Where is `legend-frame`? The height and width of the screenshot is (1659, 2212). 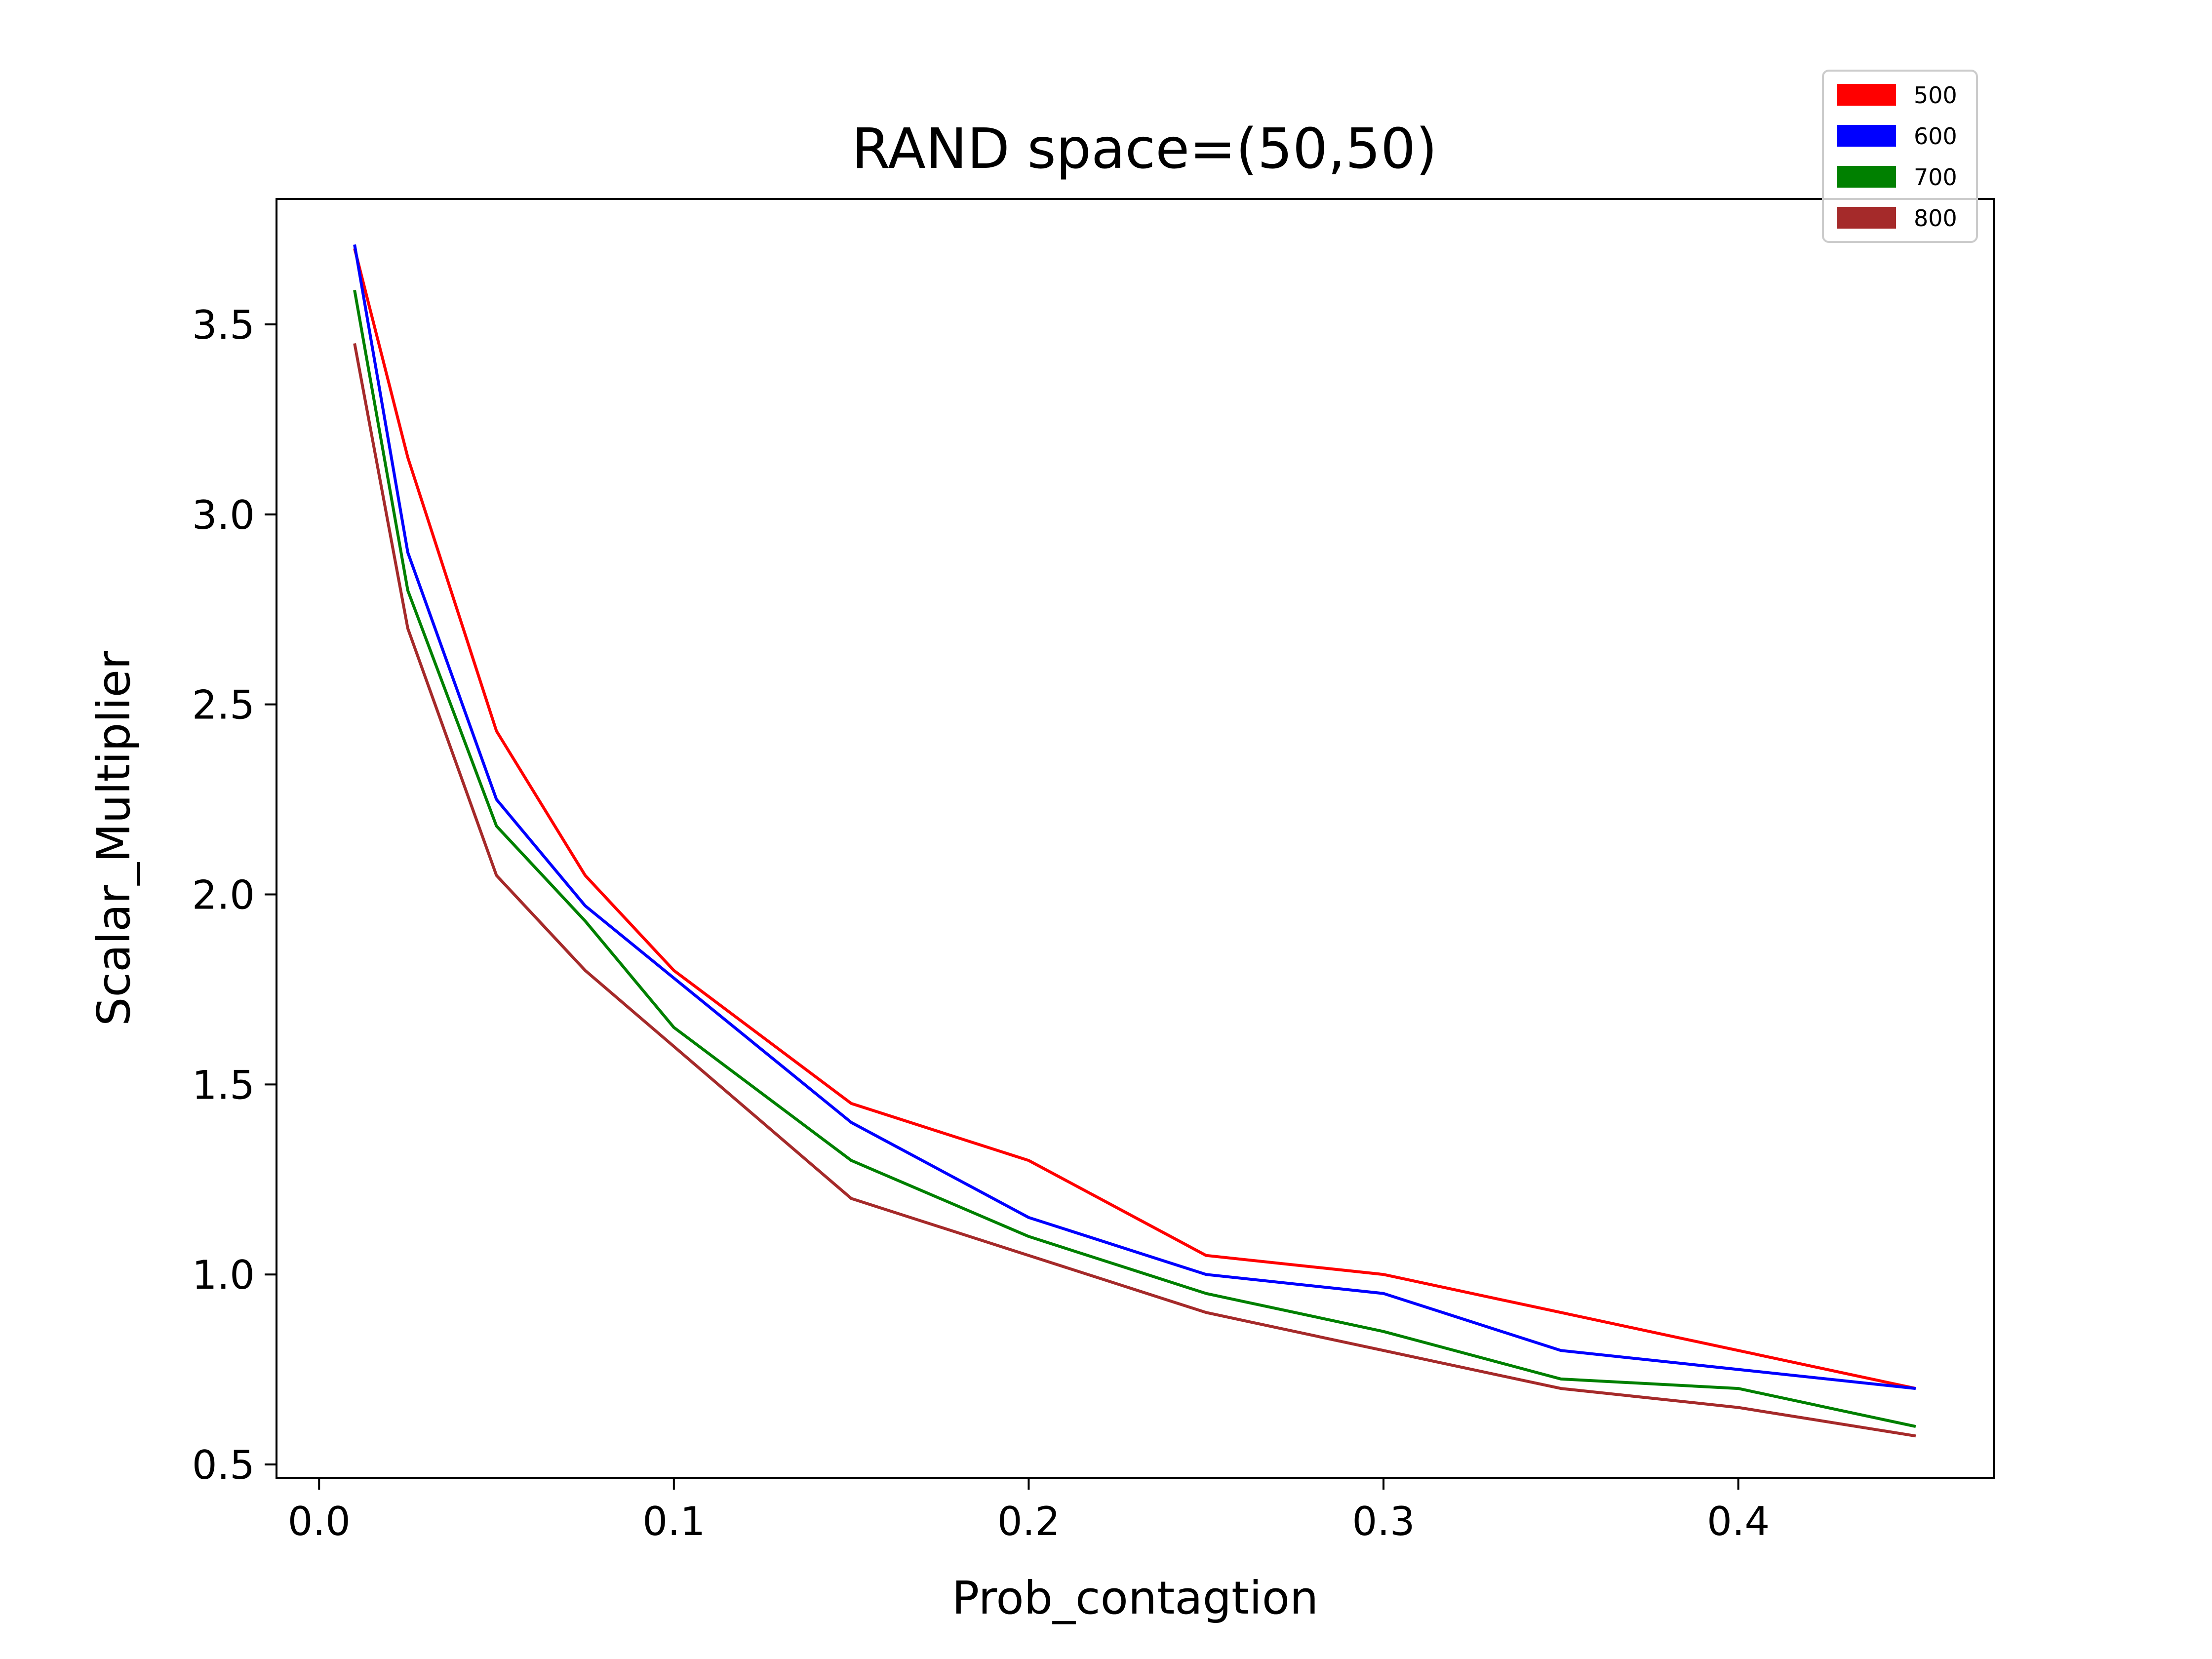 legend-frame is located at coordinates (1900, 156).